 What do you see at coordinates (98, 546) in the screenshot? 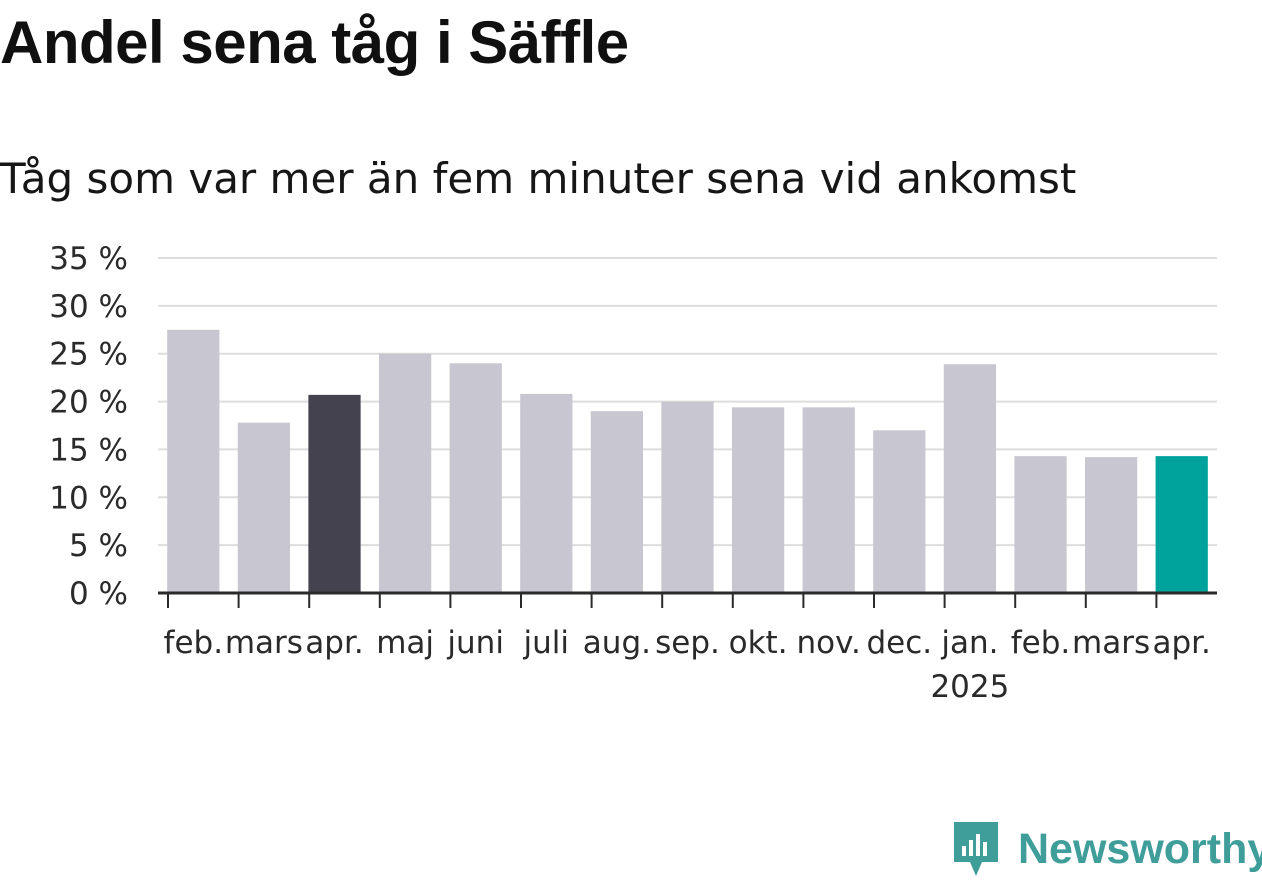
I see `y-tick-label: 5 %` at bounding box center [98, 546].